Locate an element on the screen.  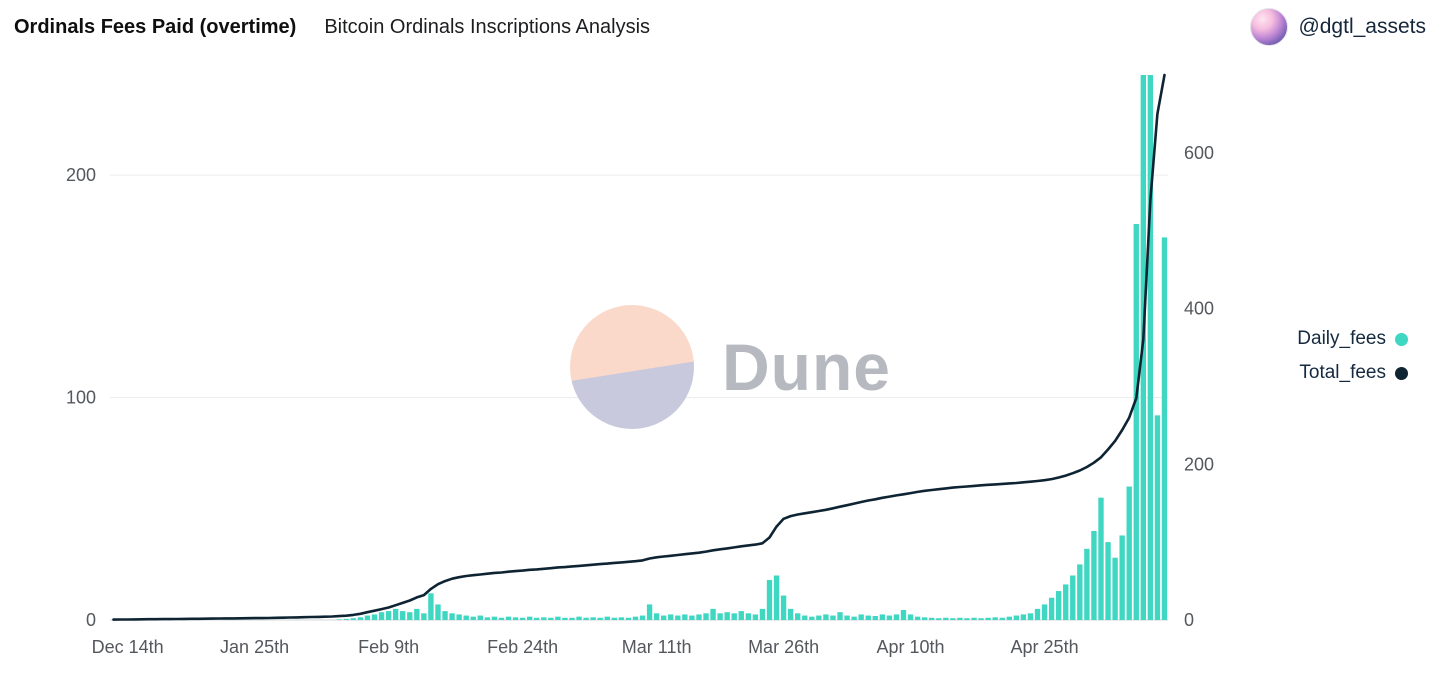
y-axis-left-label: 0 is located at coordinates (91, 620).